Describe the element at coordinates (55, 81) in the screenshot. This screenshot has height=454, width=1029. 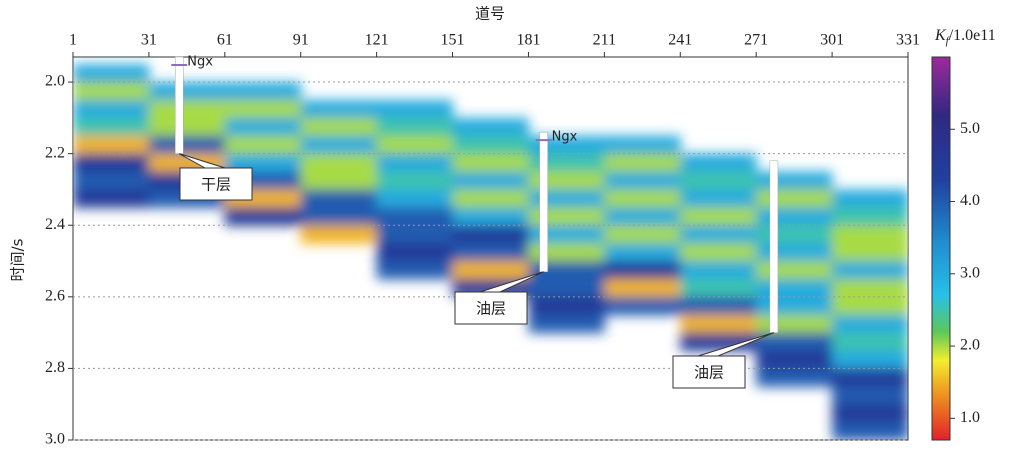
I see `y-tick-label: 2.0` at that location.